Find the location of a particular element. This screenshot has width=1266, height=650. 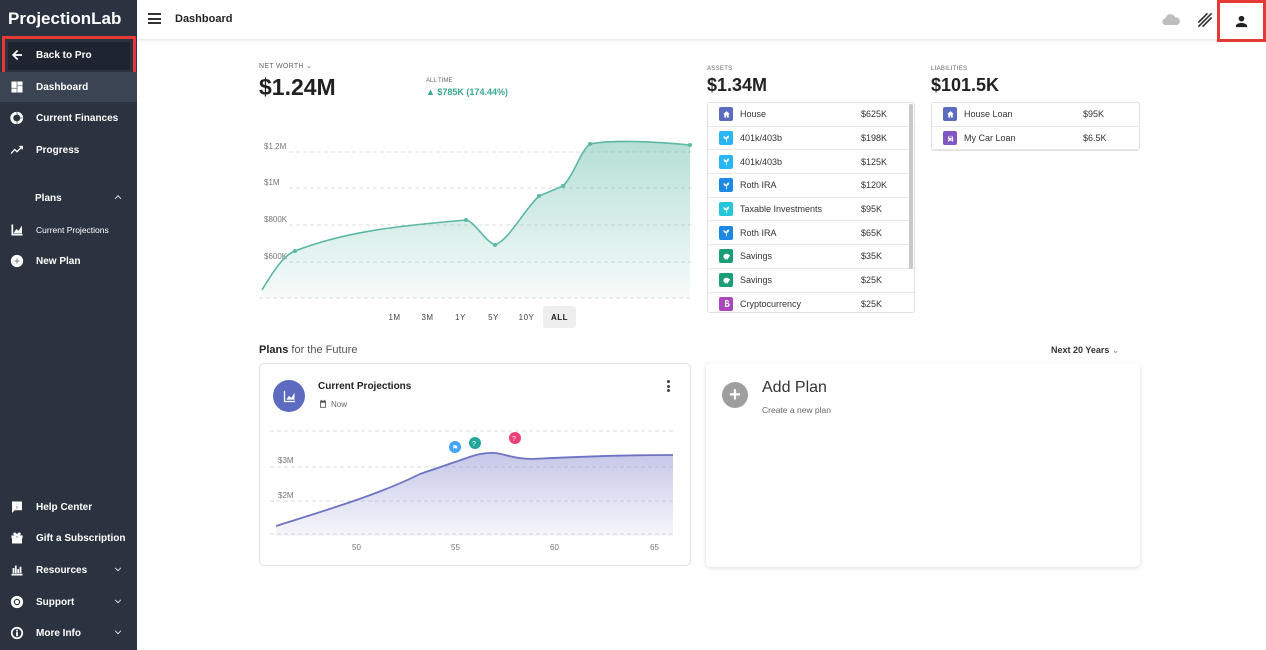

event-marker is located at coordinates (515, 438).